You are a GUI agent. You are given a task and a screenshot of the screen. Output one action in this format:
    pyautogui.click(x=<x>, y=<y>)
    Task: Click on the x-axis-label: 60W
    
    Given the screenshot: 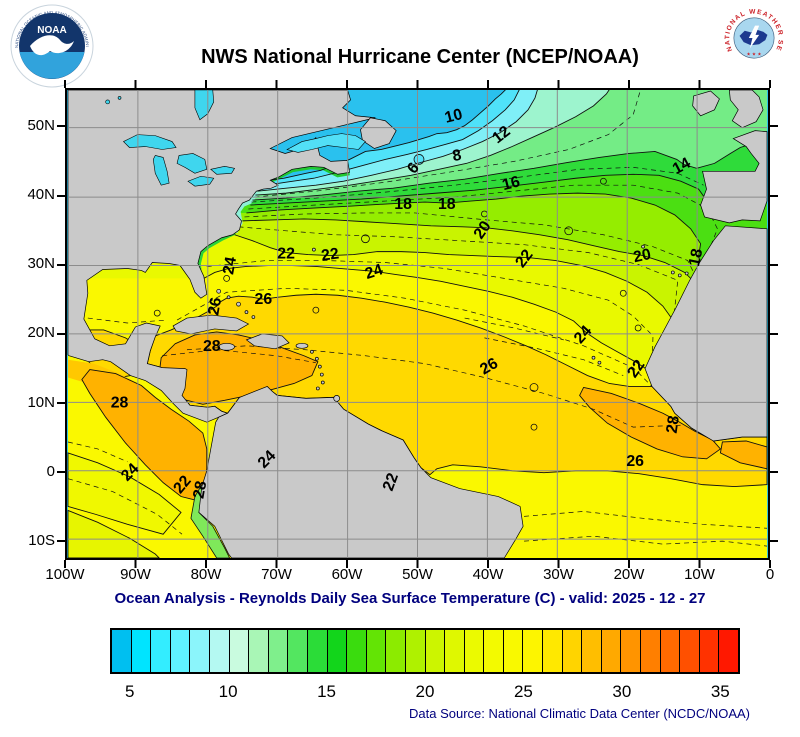 What is the action you would take?
    pyautogui.click(x=347, y=574)
    